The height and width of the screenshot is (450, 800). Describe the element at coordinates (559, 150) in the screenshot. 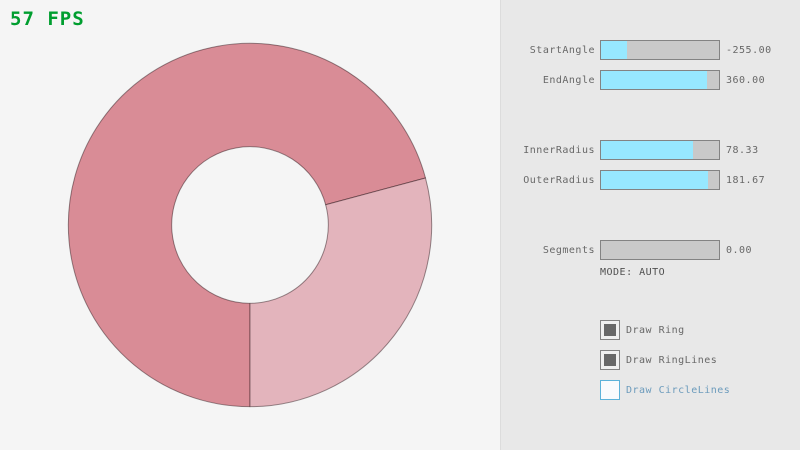

I see `slider-label: InnerRadius` at that location.